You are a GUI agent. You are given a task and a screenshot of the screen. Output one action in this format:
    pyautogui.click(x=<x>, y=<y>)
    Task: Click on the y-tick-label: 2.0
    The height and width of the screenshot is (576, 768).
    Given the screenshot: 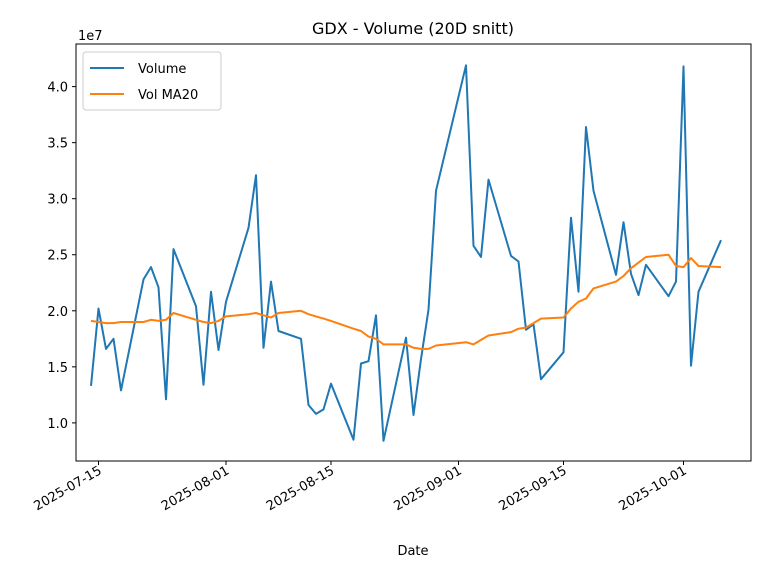 What is the action you would take?
    pyautogui.click(x=57, y=312)
    